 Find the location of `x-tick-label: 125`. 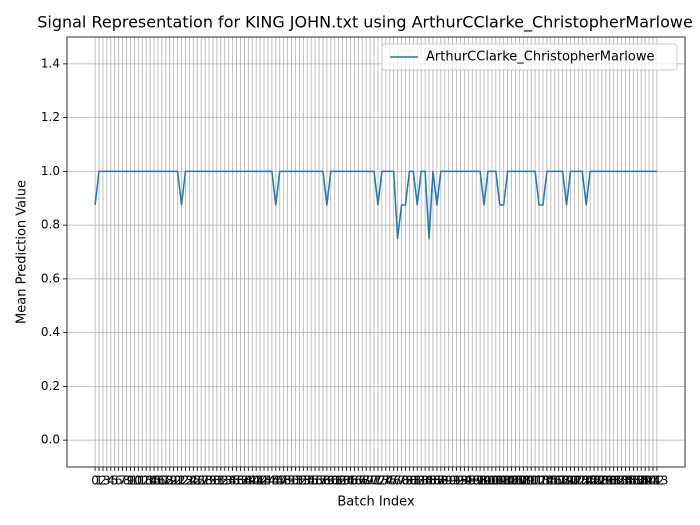

x-tick-label: 125 is located at coordinates (586, 481).